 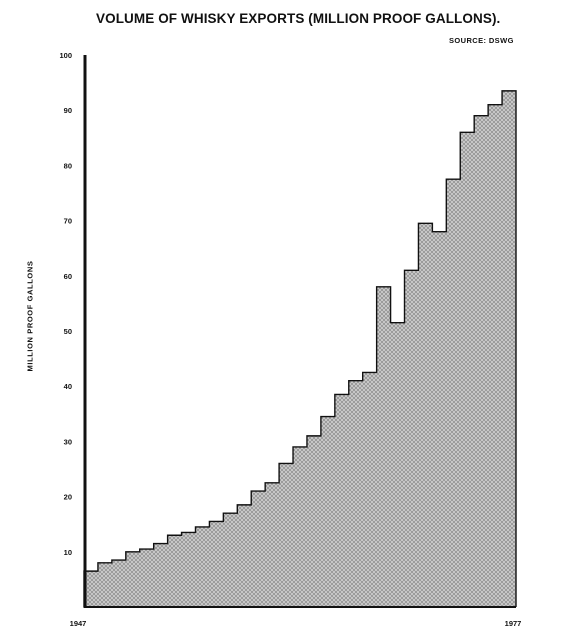 What do you see at coordinates (342, 500) in the screenshot?
I see `bar-1965` at bounding box center [342, 500].